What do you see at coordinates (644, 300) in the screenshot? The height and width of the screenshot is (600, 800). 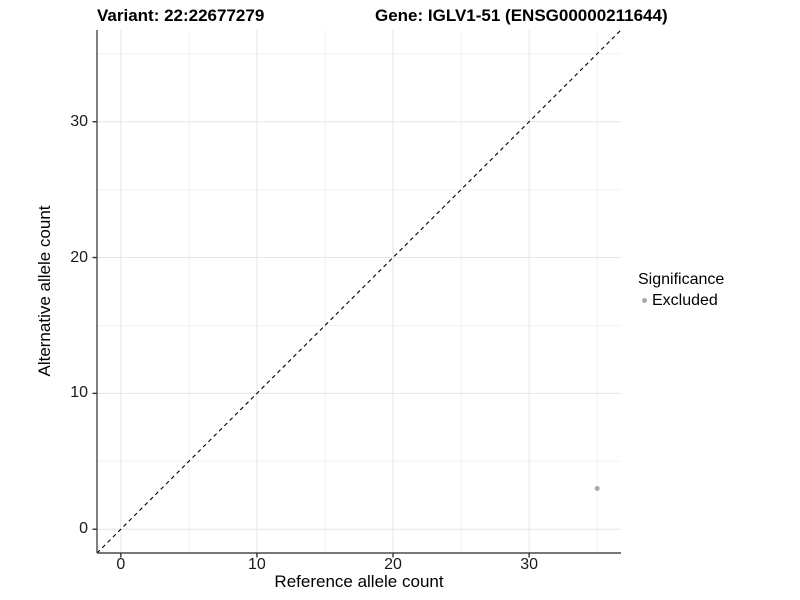 I see `excluded-point-icon` at bounding box center [644, 300].